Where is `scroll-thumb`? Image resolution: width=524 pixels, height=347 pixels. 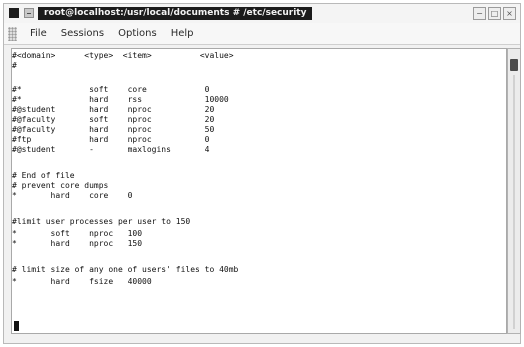
scroll-thumb is located at coordinates (514, 65).